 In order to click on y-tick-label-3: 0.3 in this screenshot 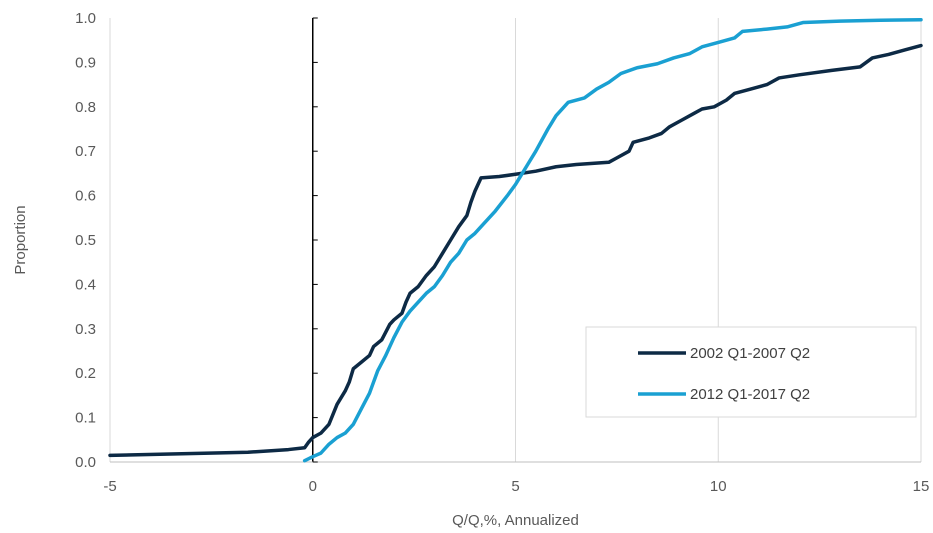, I will do `click(85, 329)`.